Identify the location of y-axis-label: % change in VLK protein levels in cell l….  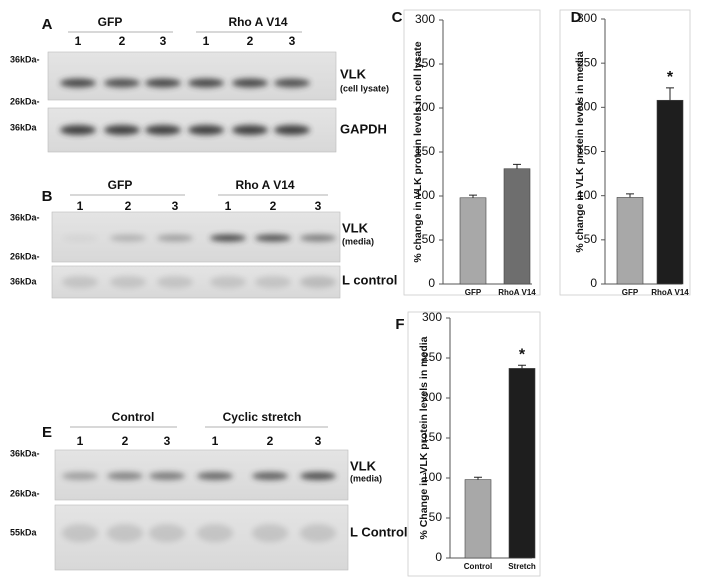
(418, 151).